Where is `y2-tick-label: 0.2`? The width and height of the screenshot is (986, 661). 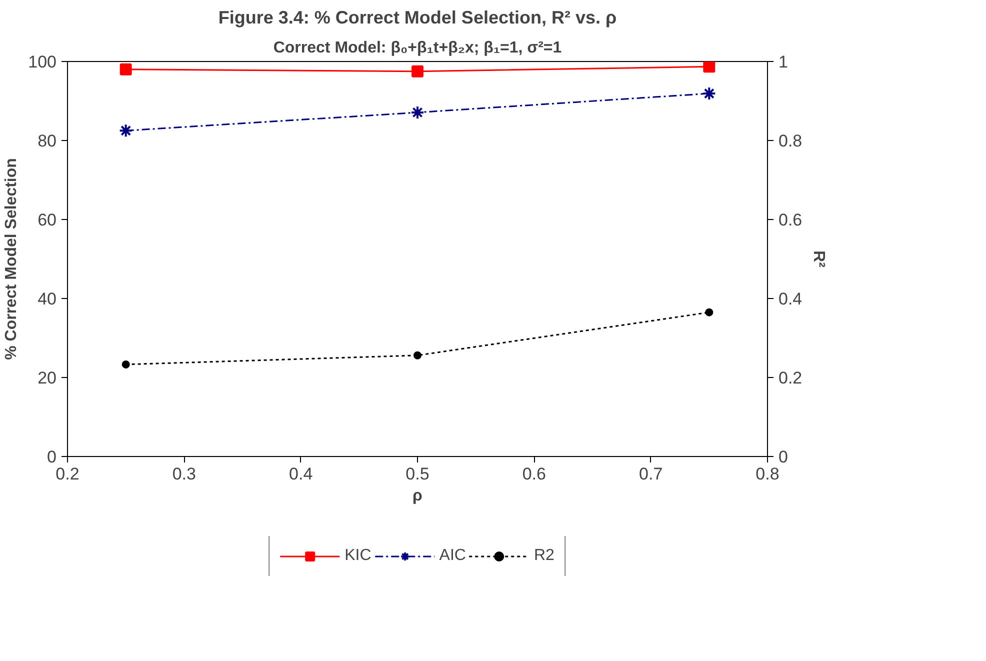 y2-tick-label: 0.2 is located at coordinates (790, 378).